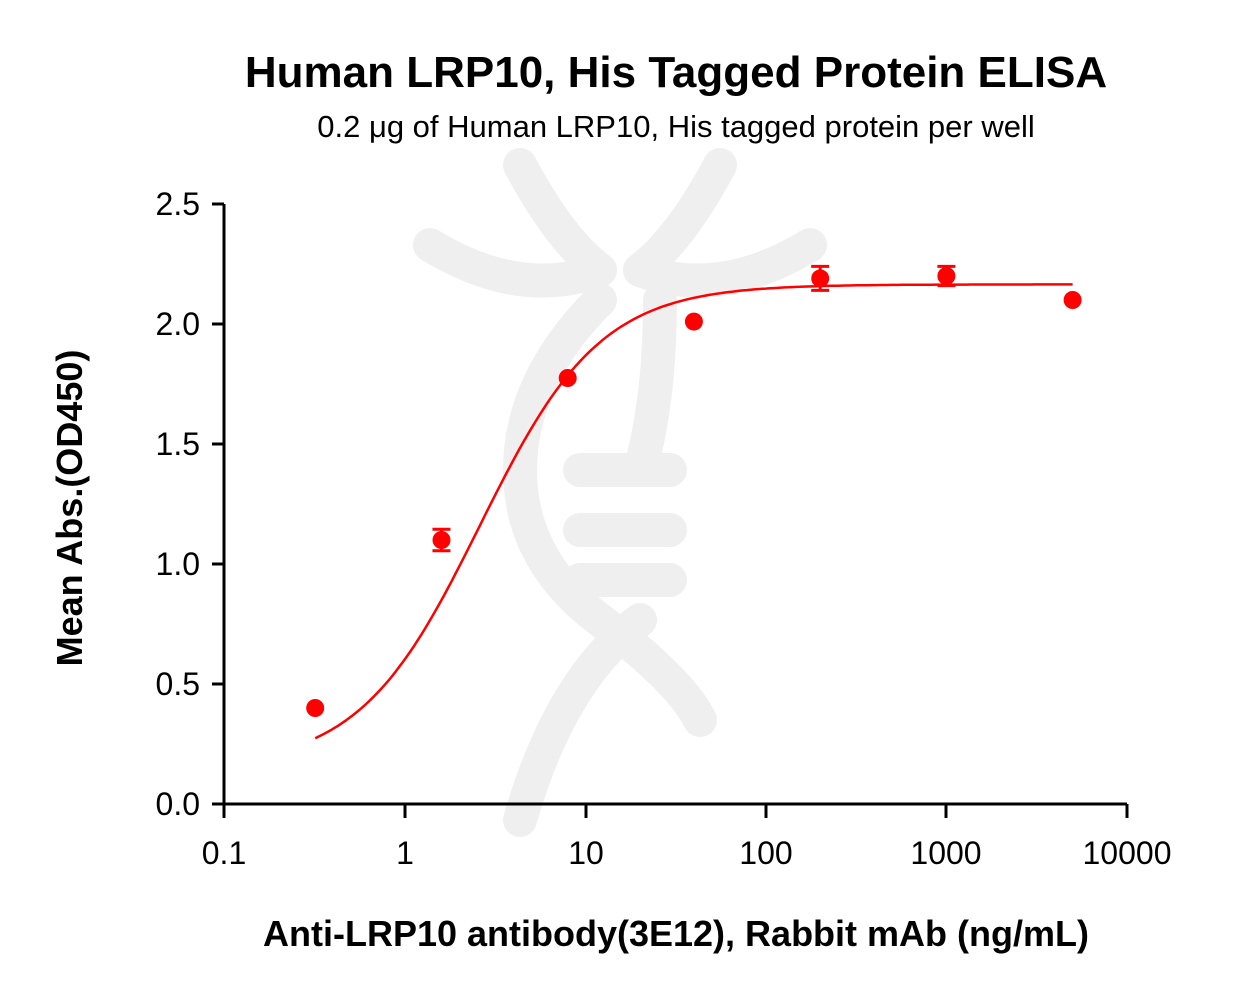 The height and width of the screenshot is (996, 1250). I want to click on x-tick-label: 10, so click(586, 853).